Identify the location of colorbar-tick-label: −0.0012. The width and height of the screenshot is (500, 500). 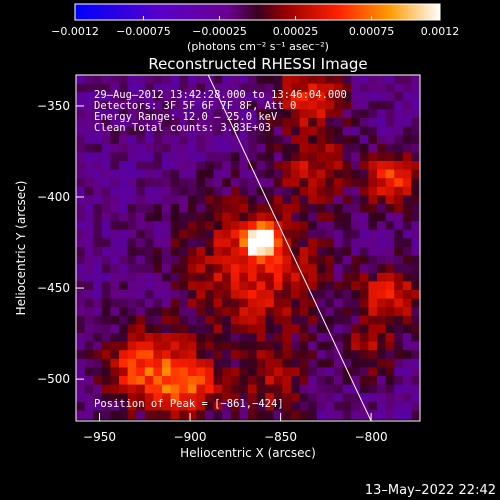
(75, 31).